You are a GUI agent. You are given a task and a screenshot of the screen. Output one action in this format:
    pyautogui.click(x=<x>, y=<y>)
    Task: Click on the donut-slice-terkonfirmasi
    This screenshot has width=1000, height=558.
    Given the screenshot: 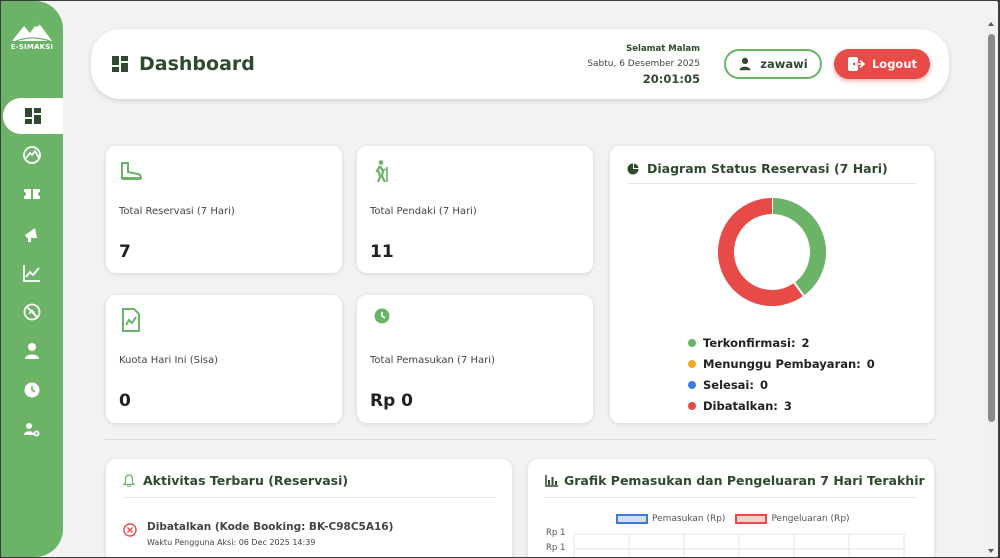 What is the action you would take?
    pyautogui.click(x=798, y=247)
    